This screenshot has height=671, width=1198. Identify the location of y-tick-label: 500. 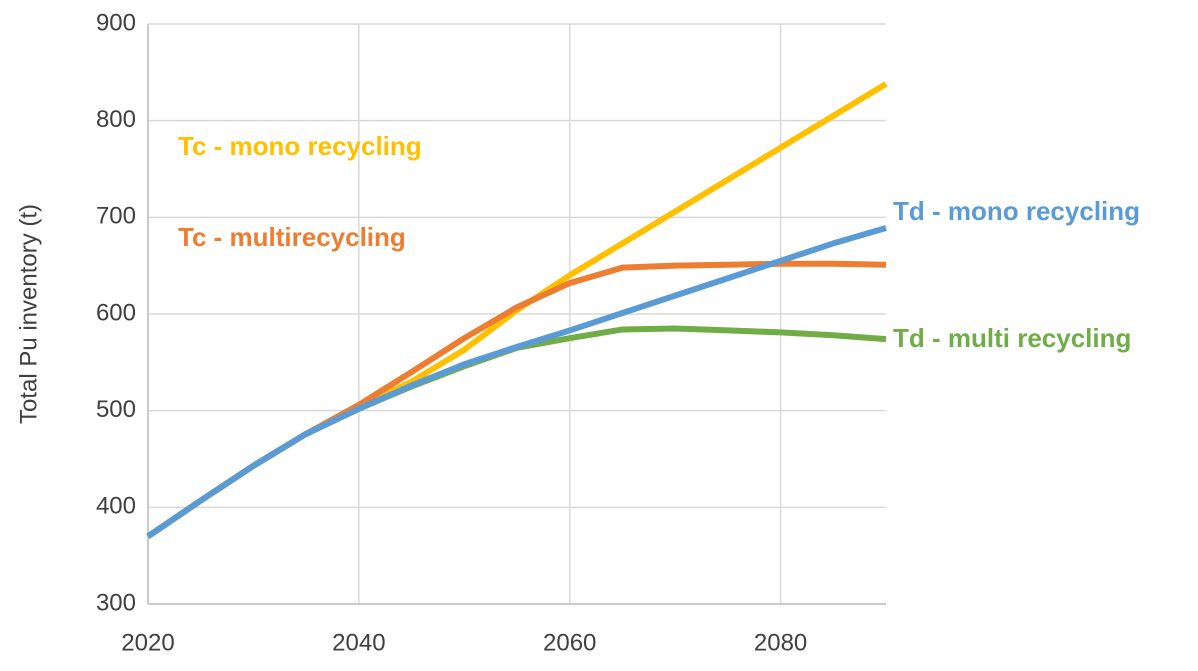
(116, 409).